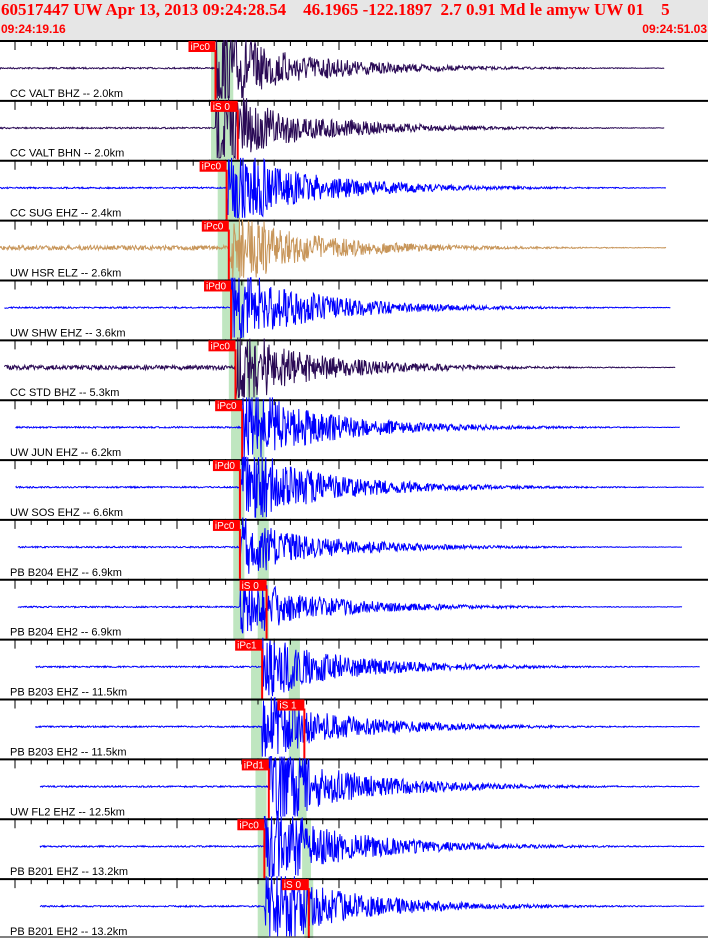 The image size is (708, 938). I want to click on station-label: PB B201 EH2 -- 13.2km, so click(68, 932).